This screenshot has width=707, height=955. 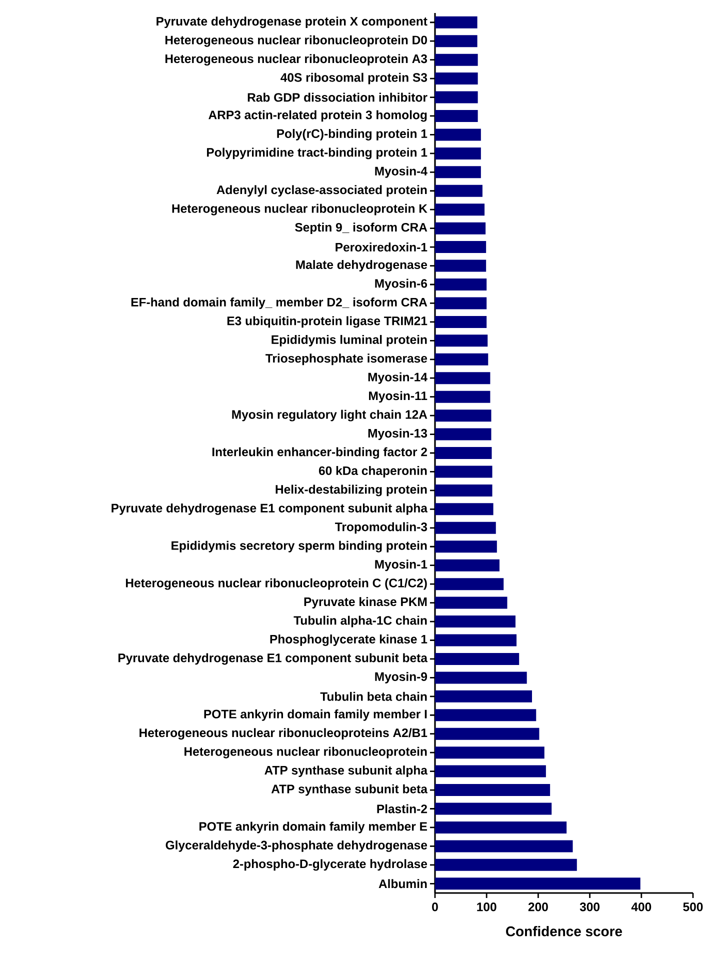 What do you see at coordinates (401, 172) in the screenshot?
I see `y-tick-label: Myosin-4` at bounding box center [401, 172].